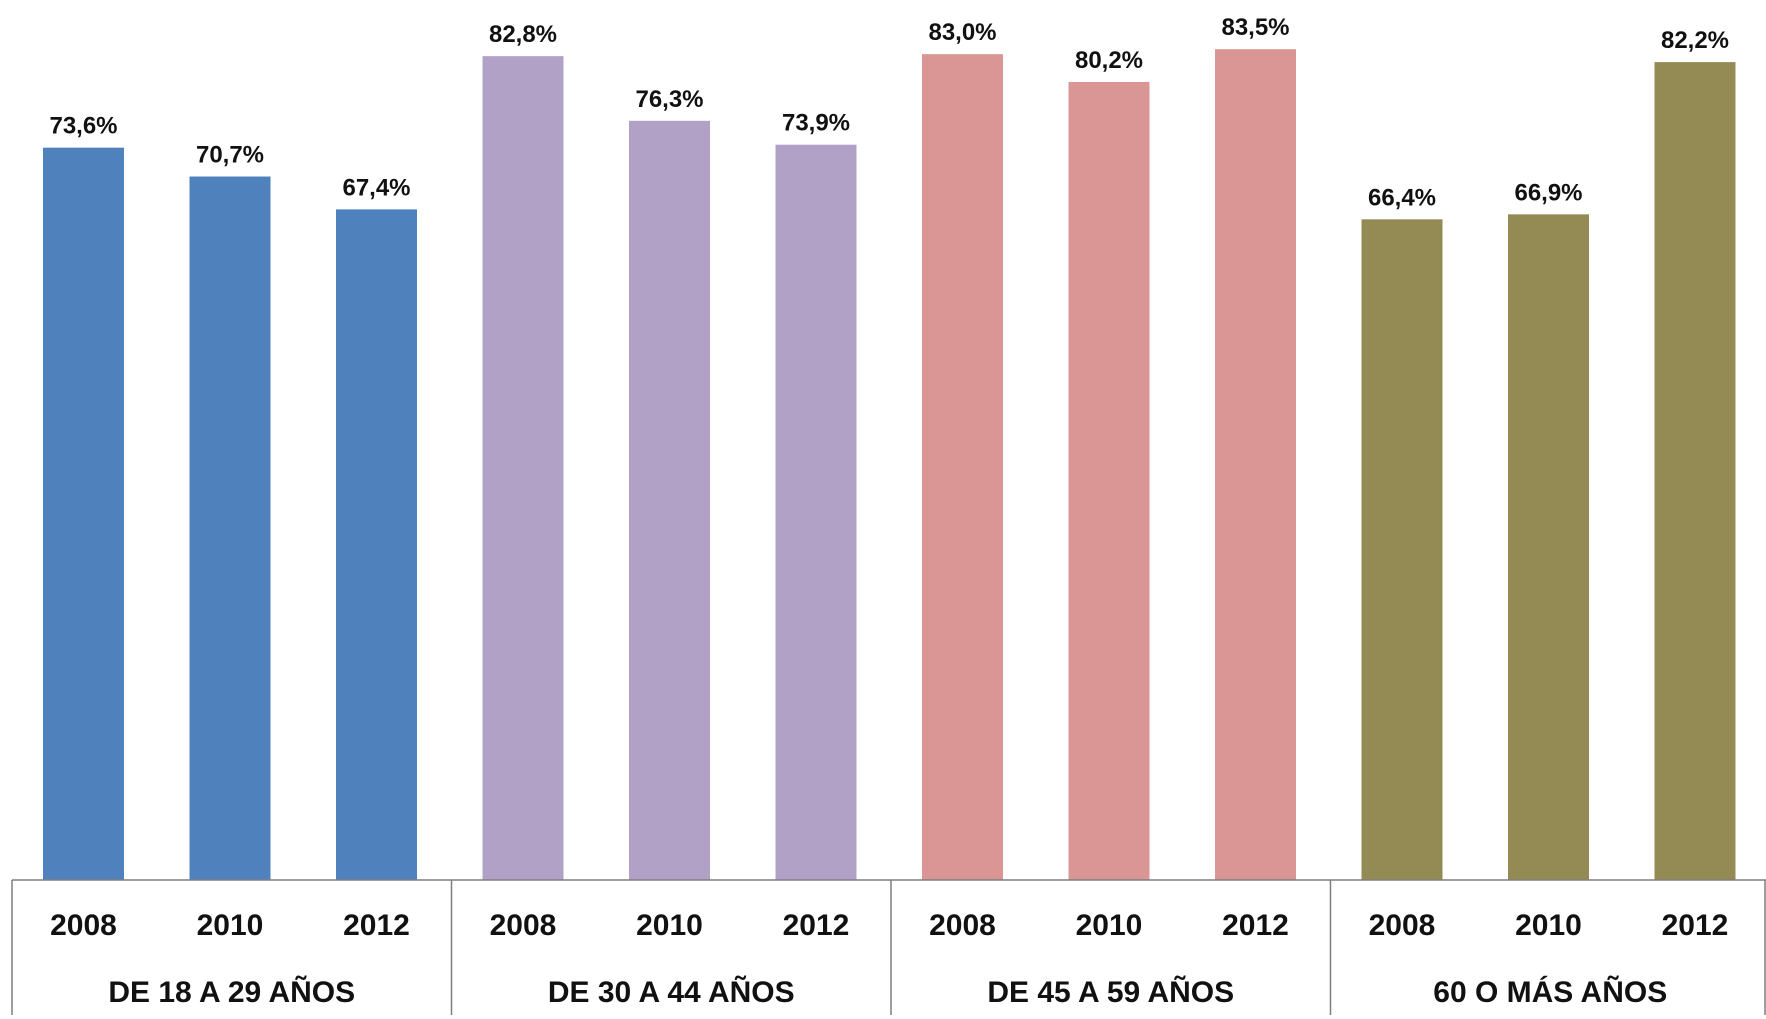 The height and width of the screenshot is (1019, 1766). What do you see at coordinates (1110, 992) in the screenshot?
I see `group-label: DE 45 A 59 AÑOS` at bounding box center [1110, 992].